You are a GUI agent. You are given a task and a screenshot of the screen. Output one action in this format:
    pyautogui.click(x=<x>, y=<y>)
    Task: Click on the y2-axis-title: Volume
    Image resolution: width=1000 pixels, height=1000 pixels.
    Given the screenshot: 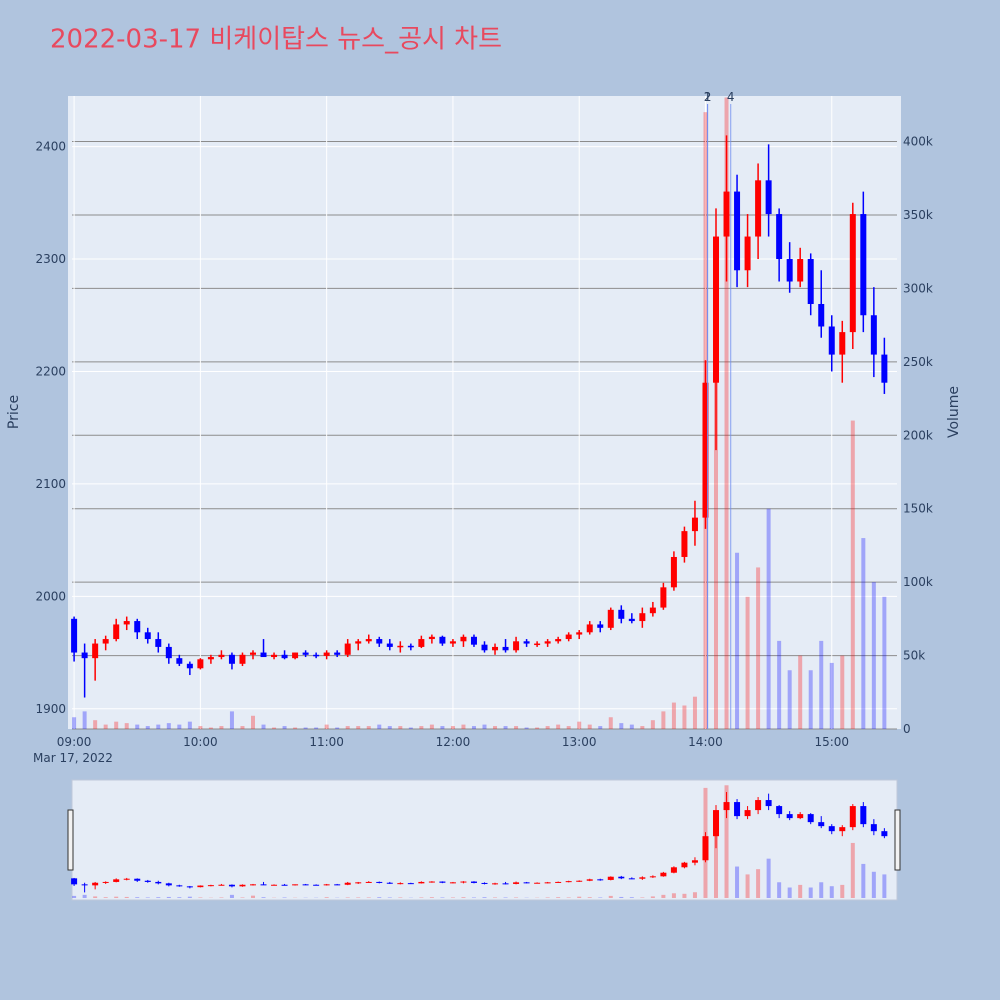 What is the action you would take?
    pyautogui.click(x=954, y=412)
    